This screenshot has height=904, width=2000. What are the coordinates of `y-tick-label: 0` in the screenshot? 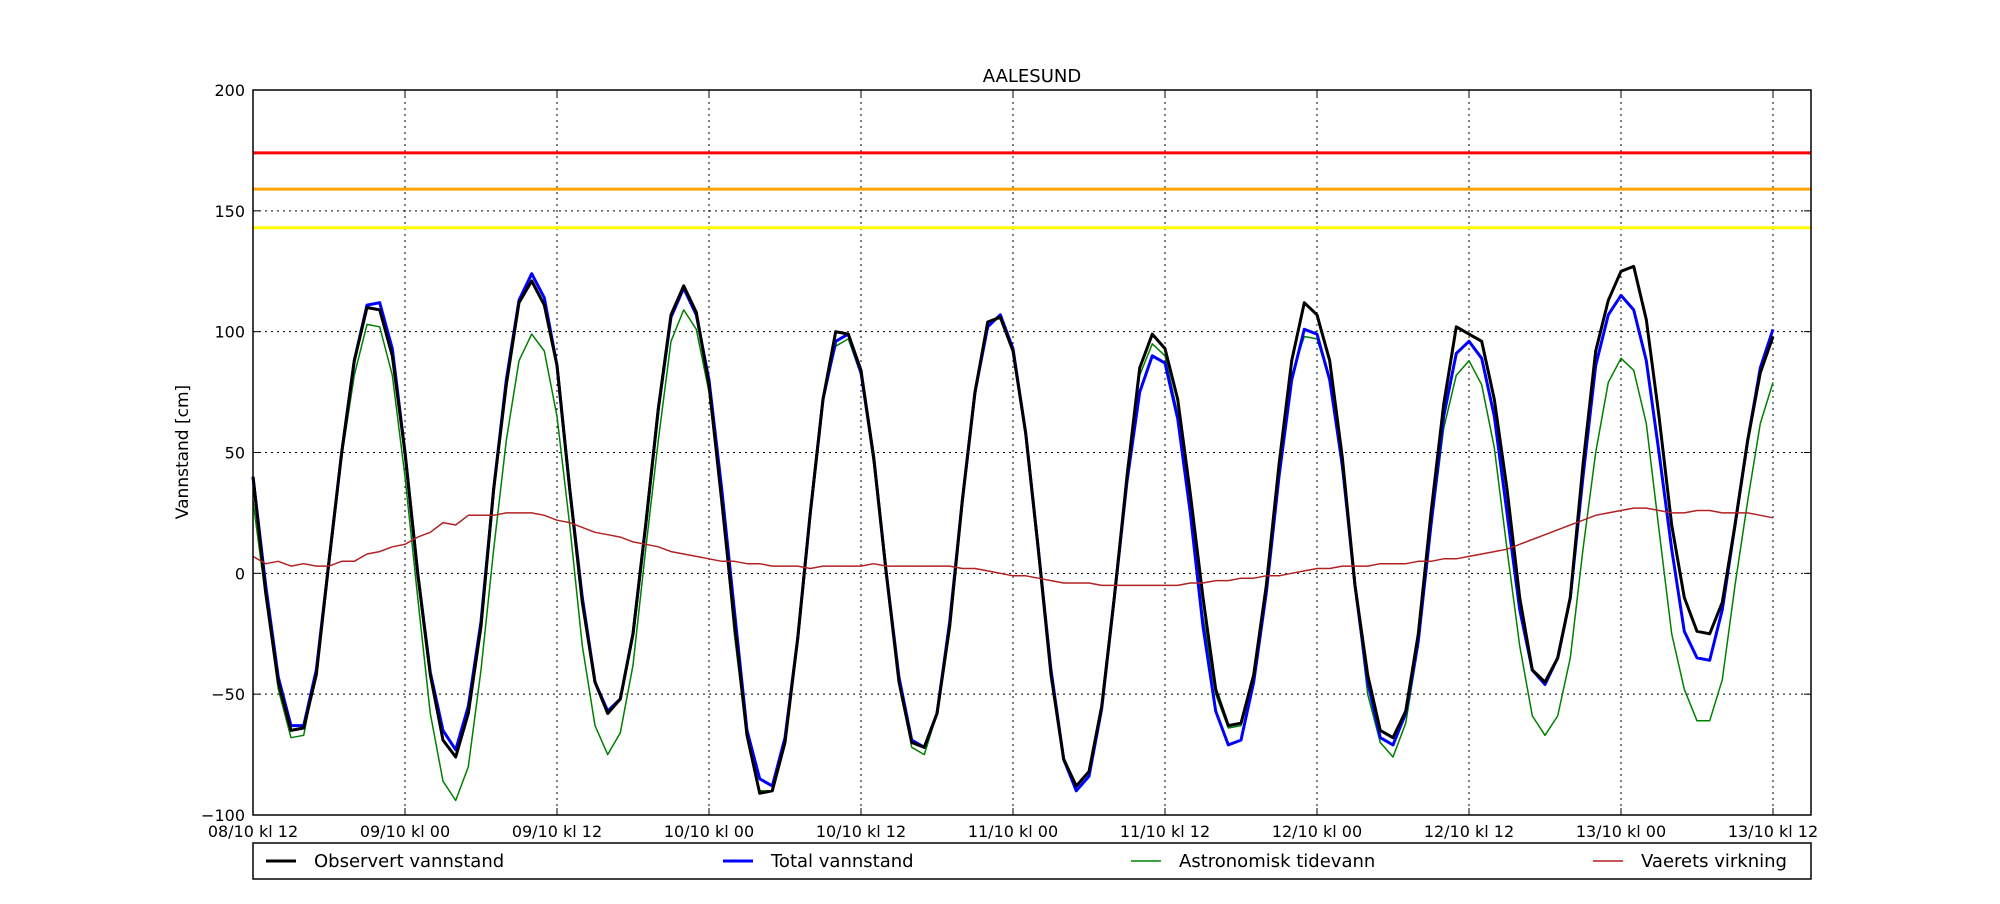 It's located at (240, 573).